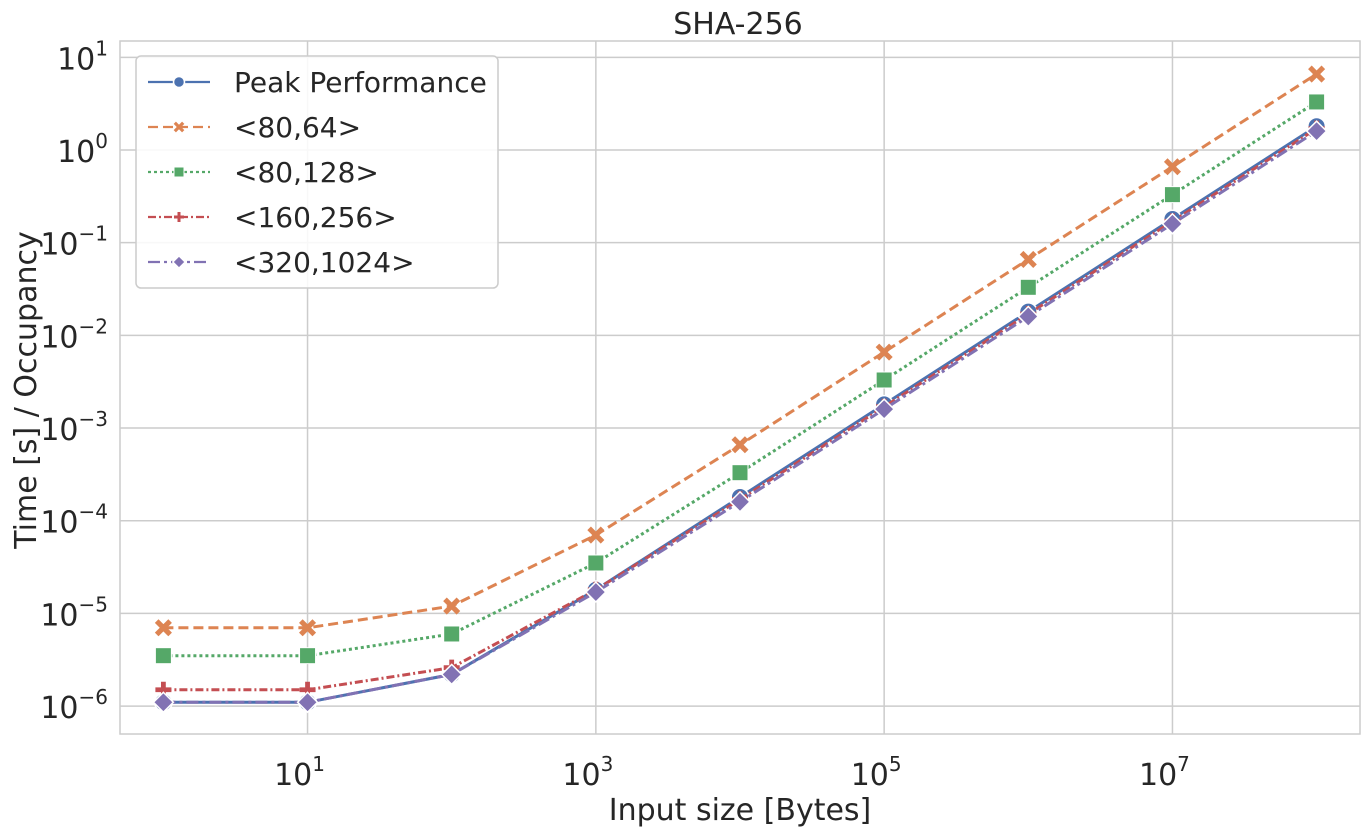  Describe the element at coordinates (74, 520) in the screenshot. I see `y-tick-label: 10⁻⁴` at that location.